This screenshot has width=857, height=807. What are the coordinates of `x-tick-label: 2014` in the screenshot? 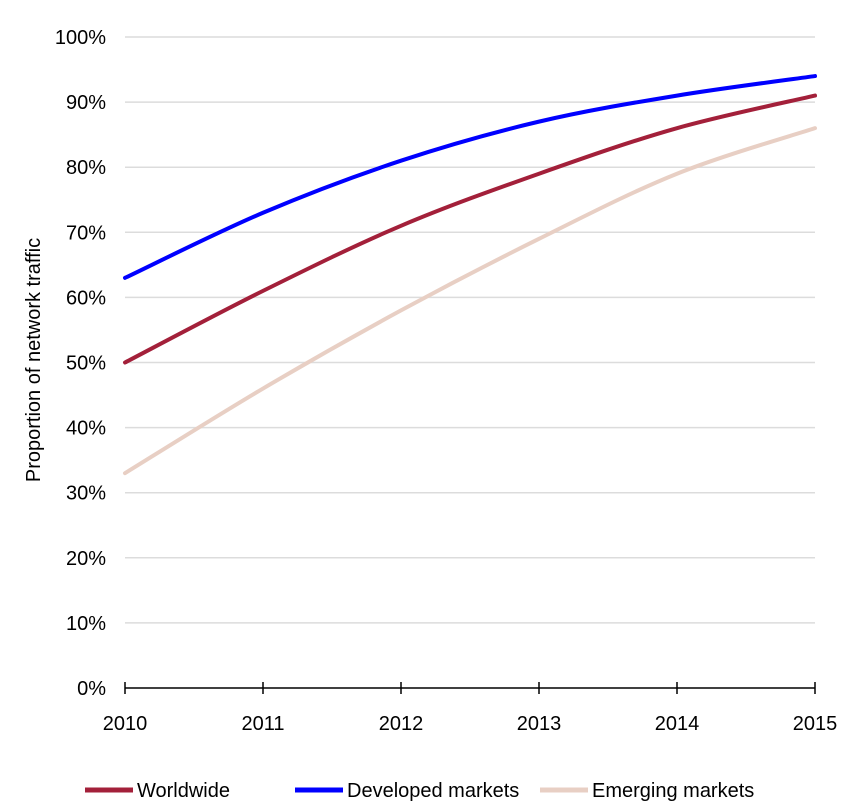 It's located at (677, 724).